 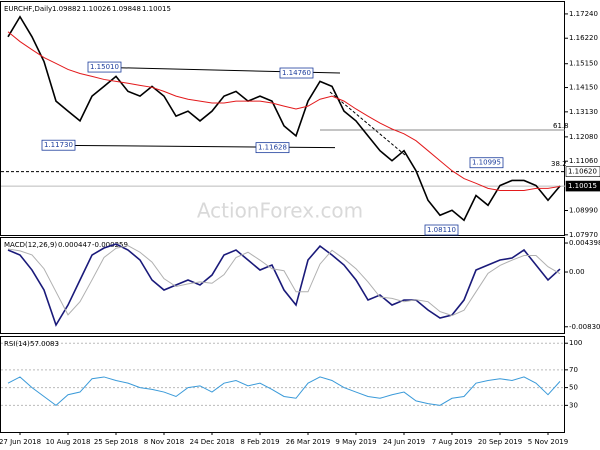 I want to click on annotation-label: 1.11628, so click(x=272, y=148).